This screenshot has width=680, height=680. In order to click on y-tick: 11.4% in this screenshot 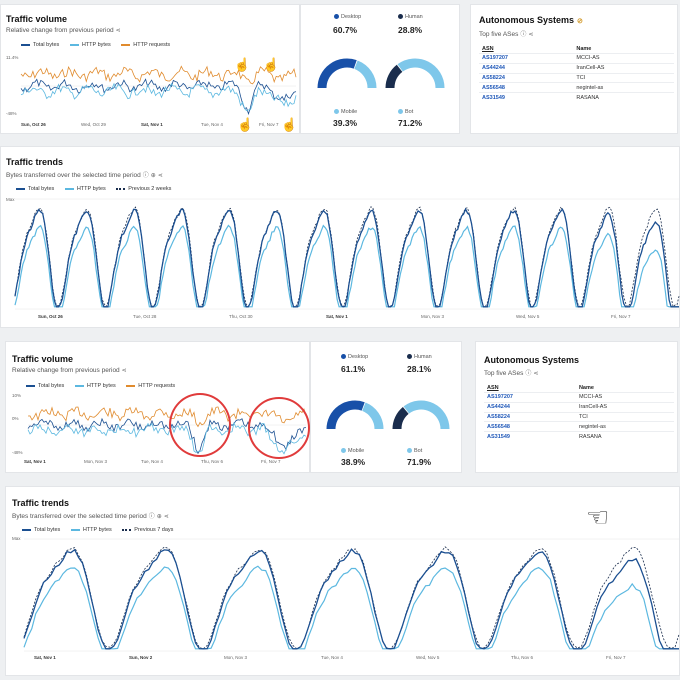, I will do `click(12, 57)`.